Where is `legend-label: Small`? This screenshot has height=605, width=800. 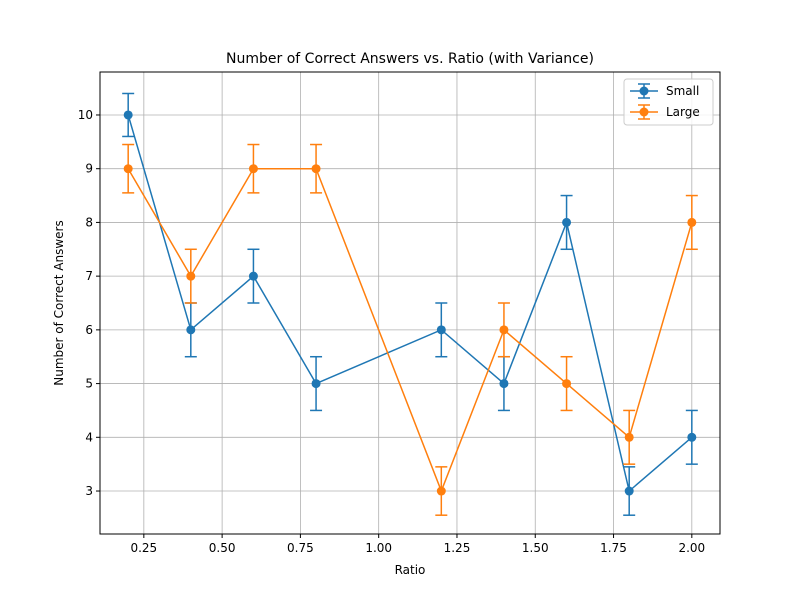 legend-label: Small is located at coordinates (682, 91).